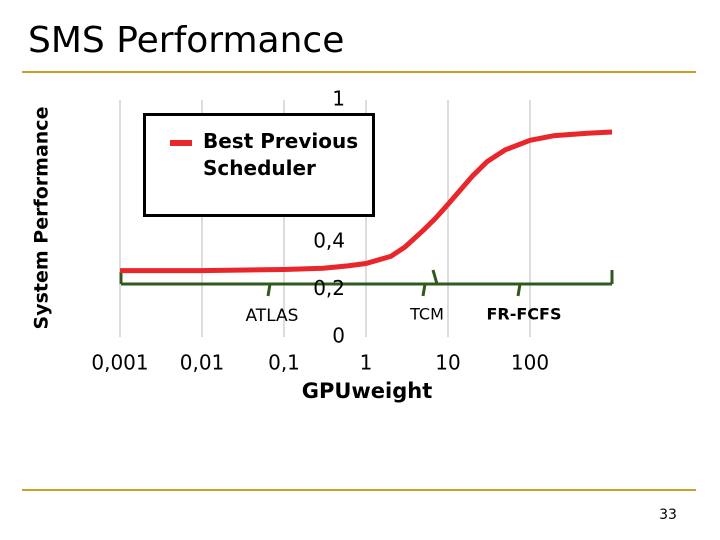 Image resolution: width=720 pixels, height=540 pixels. Describe the element at coordinates (329, 241) in the screenshot. I see `y-tick-label: 0,4` at that location.